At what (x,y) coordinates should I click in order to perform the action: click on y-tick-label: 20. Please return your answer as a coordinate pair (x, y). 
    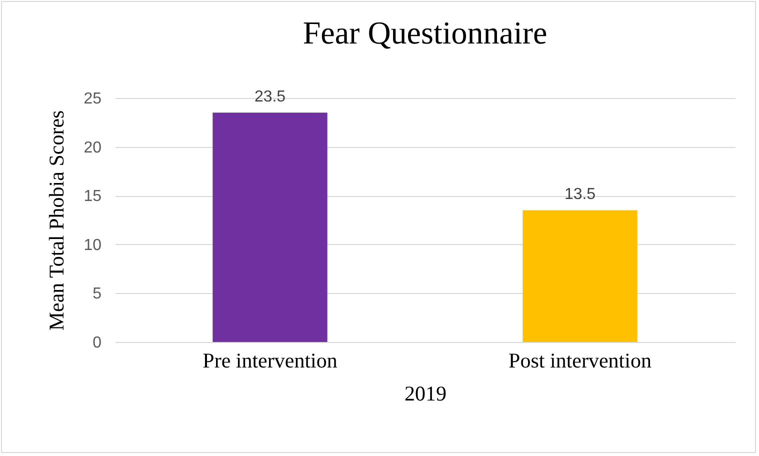
    Looking at the image, I should click on (93, 147).